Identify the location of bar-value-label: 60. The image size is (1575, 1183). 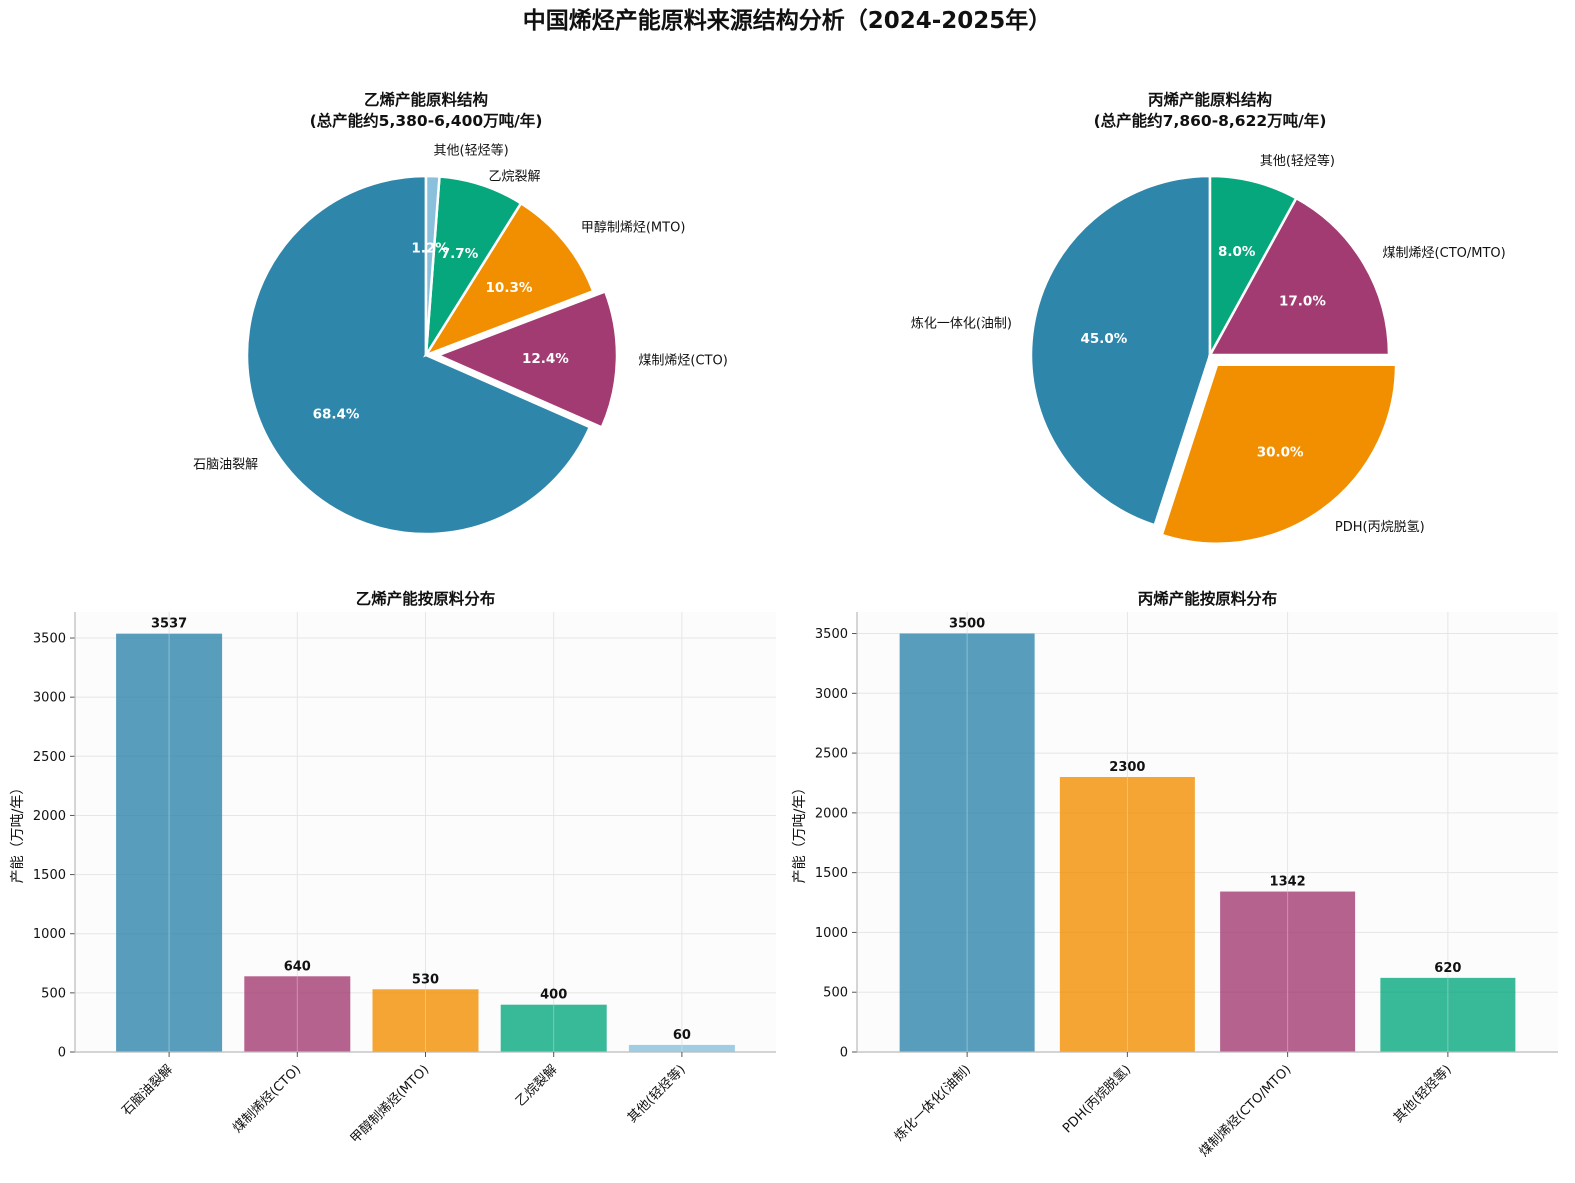
(682, 1035).